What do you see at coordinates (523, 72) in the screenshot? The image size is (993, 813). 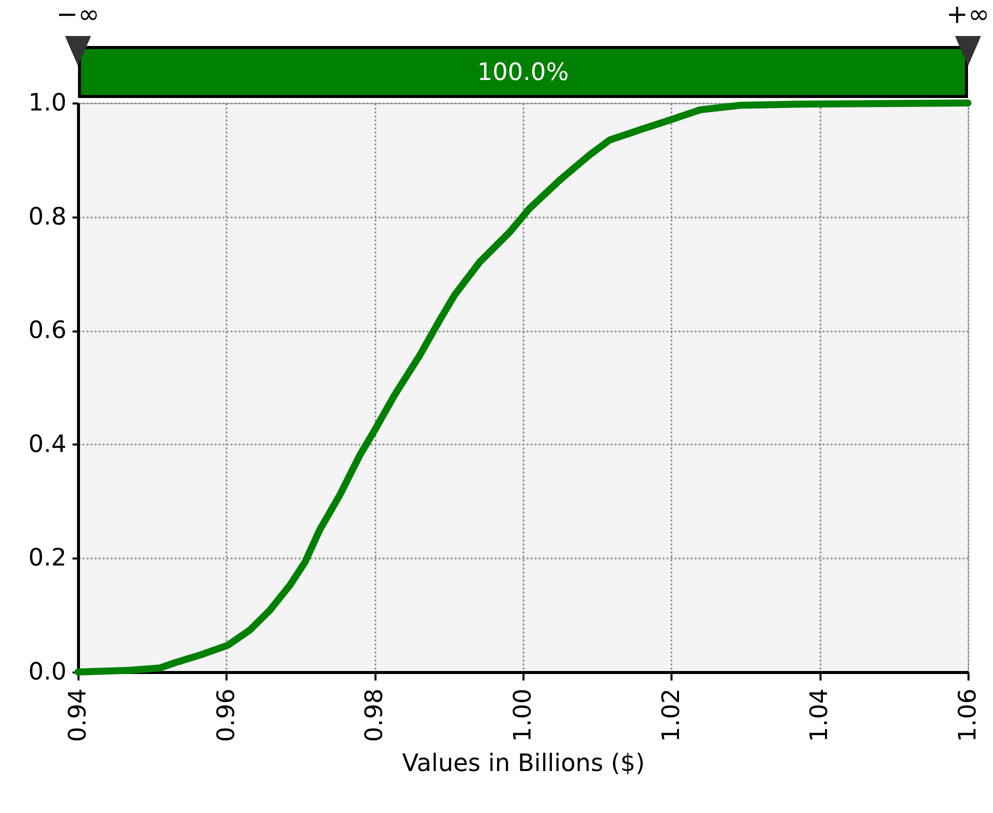 I see `text: 100.0%` at bounding box center [523, 72].